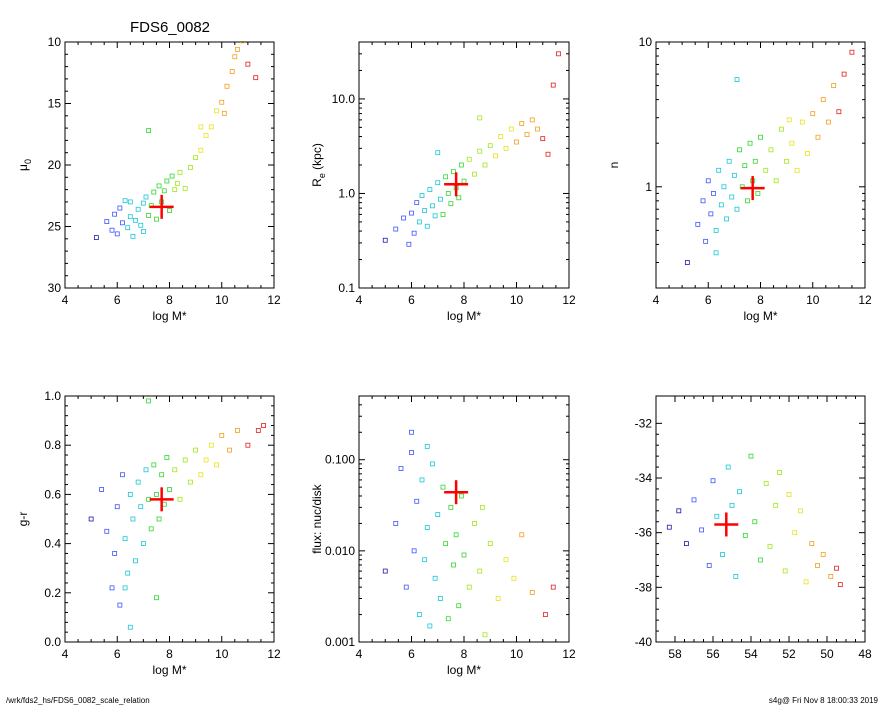  I want to click on y-tick-label: 15, so click(55, 104).